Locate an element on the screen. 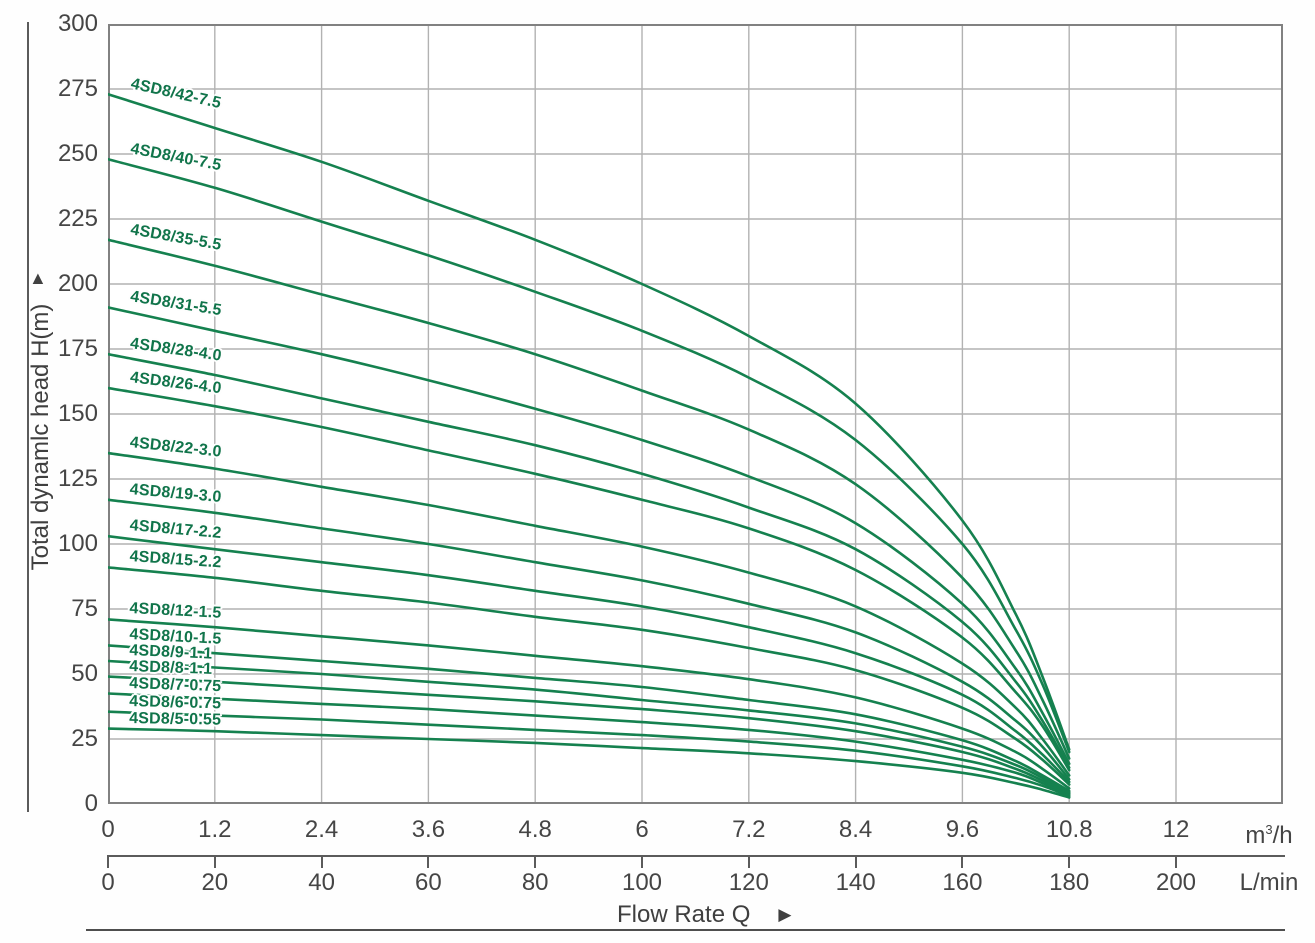 Image resolution: width=1315 pixels, height=943 pixels. x-unit-m3h: m3/h is located at coordinates (1268, 833).